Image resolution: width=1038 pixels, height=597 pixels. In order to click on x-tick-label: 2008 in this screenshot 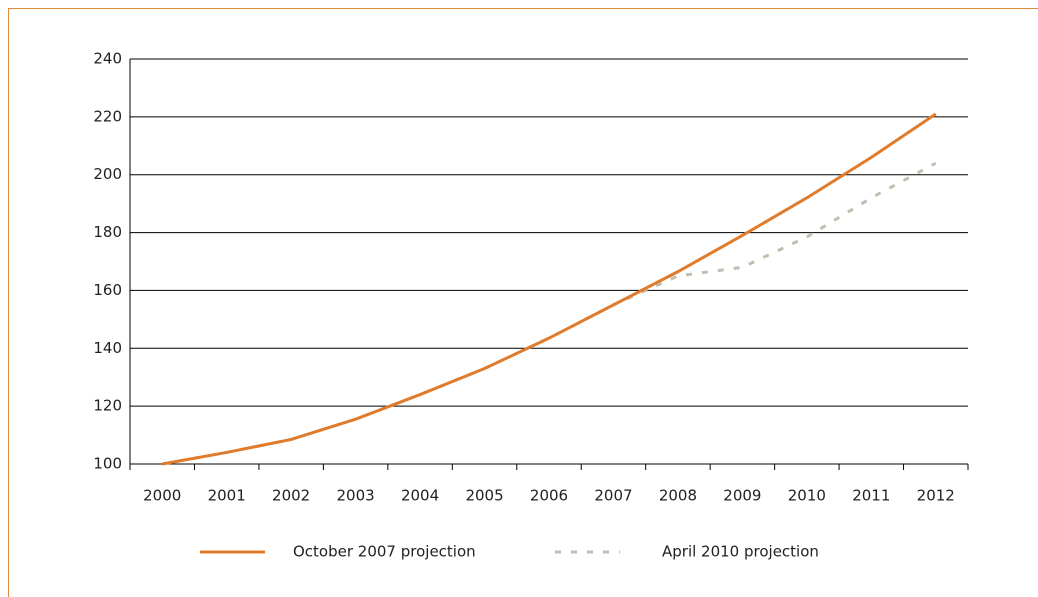, I will do `click(678, 496)`.